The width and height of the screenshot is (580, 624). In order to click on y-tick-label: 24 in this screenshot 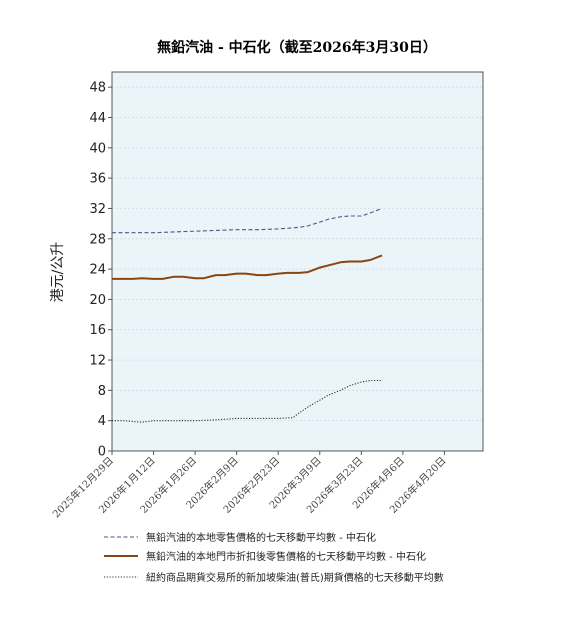, I will do `click(97, 270)`.